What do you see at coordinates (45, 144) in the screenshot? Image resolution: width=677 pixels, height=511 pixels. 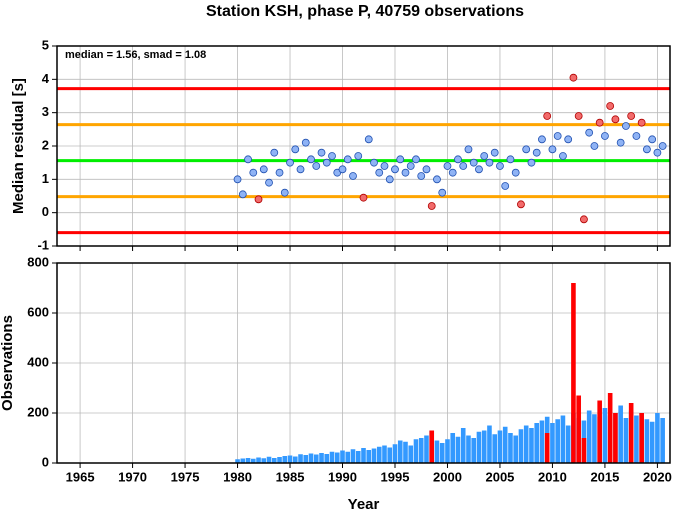 I see `y-tick-label: 2` at bounding box center [45, 144].